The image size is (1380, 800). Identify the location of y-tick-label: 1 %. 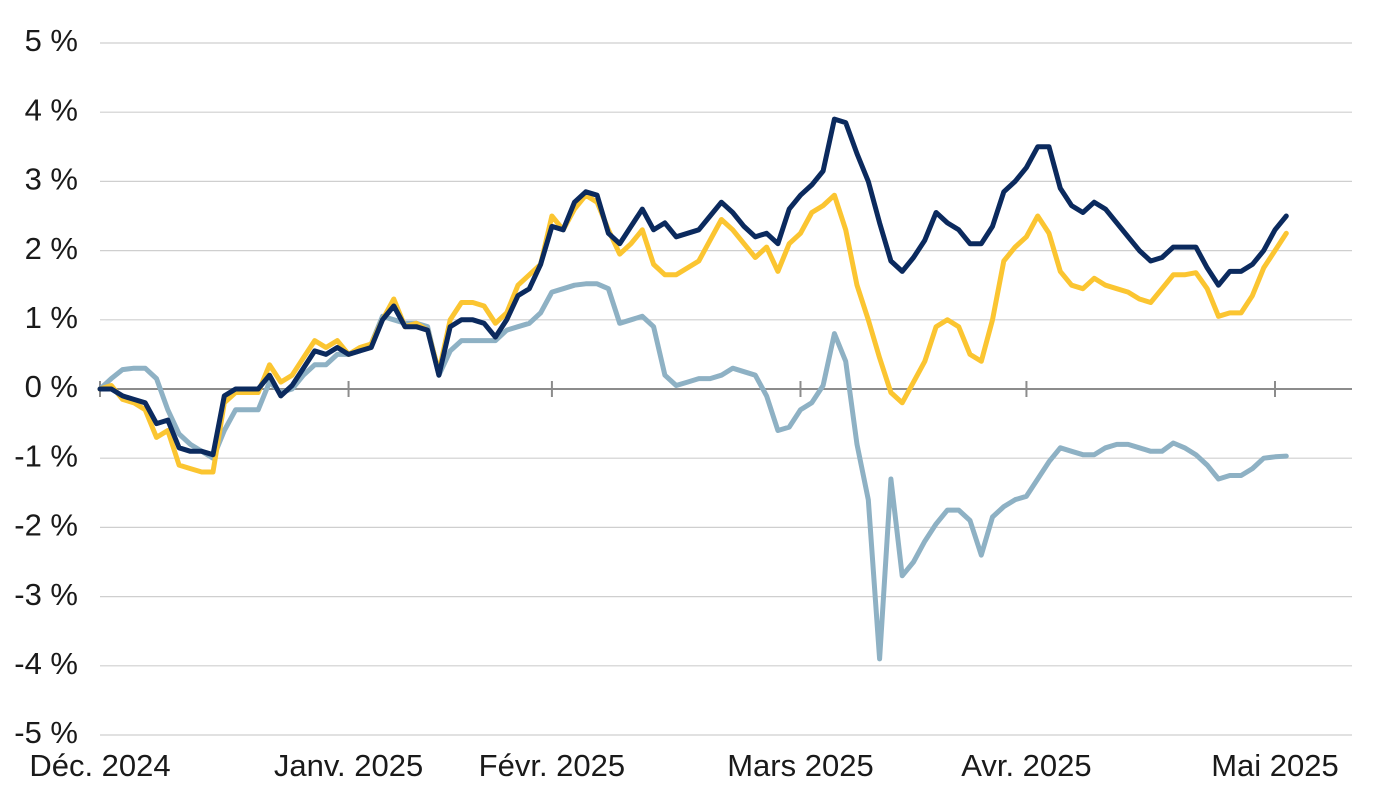
(51, 317).